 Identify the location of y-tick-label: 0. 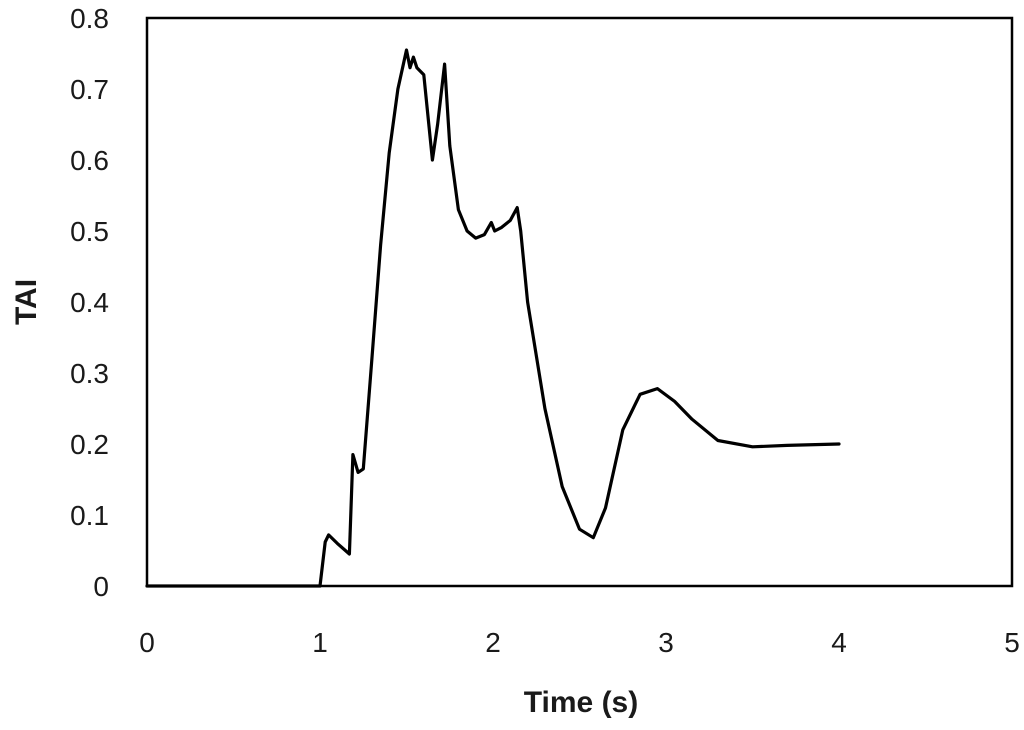
(101, 586).